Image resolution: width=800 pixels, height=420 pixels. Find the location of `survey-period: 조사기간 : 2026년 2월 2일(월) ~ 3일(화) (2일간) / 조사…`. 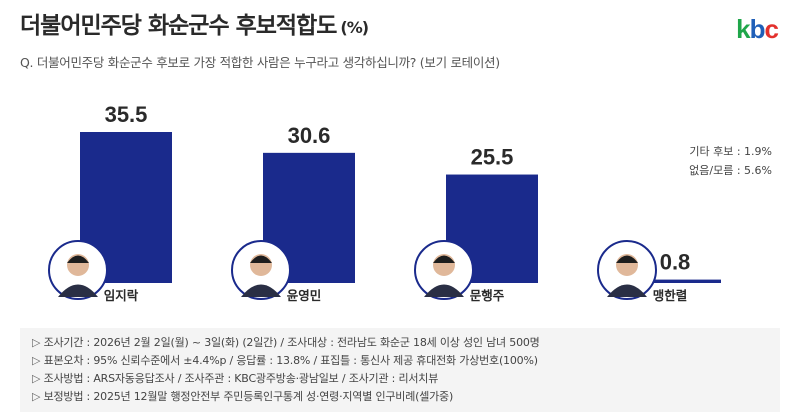

survey-period: 조사기간 : 2026년 2월 2일(월) ~ 3일(화) (2일간) / 조사… is located at coordinates (400, 343).